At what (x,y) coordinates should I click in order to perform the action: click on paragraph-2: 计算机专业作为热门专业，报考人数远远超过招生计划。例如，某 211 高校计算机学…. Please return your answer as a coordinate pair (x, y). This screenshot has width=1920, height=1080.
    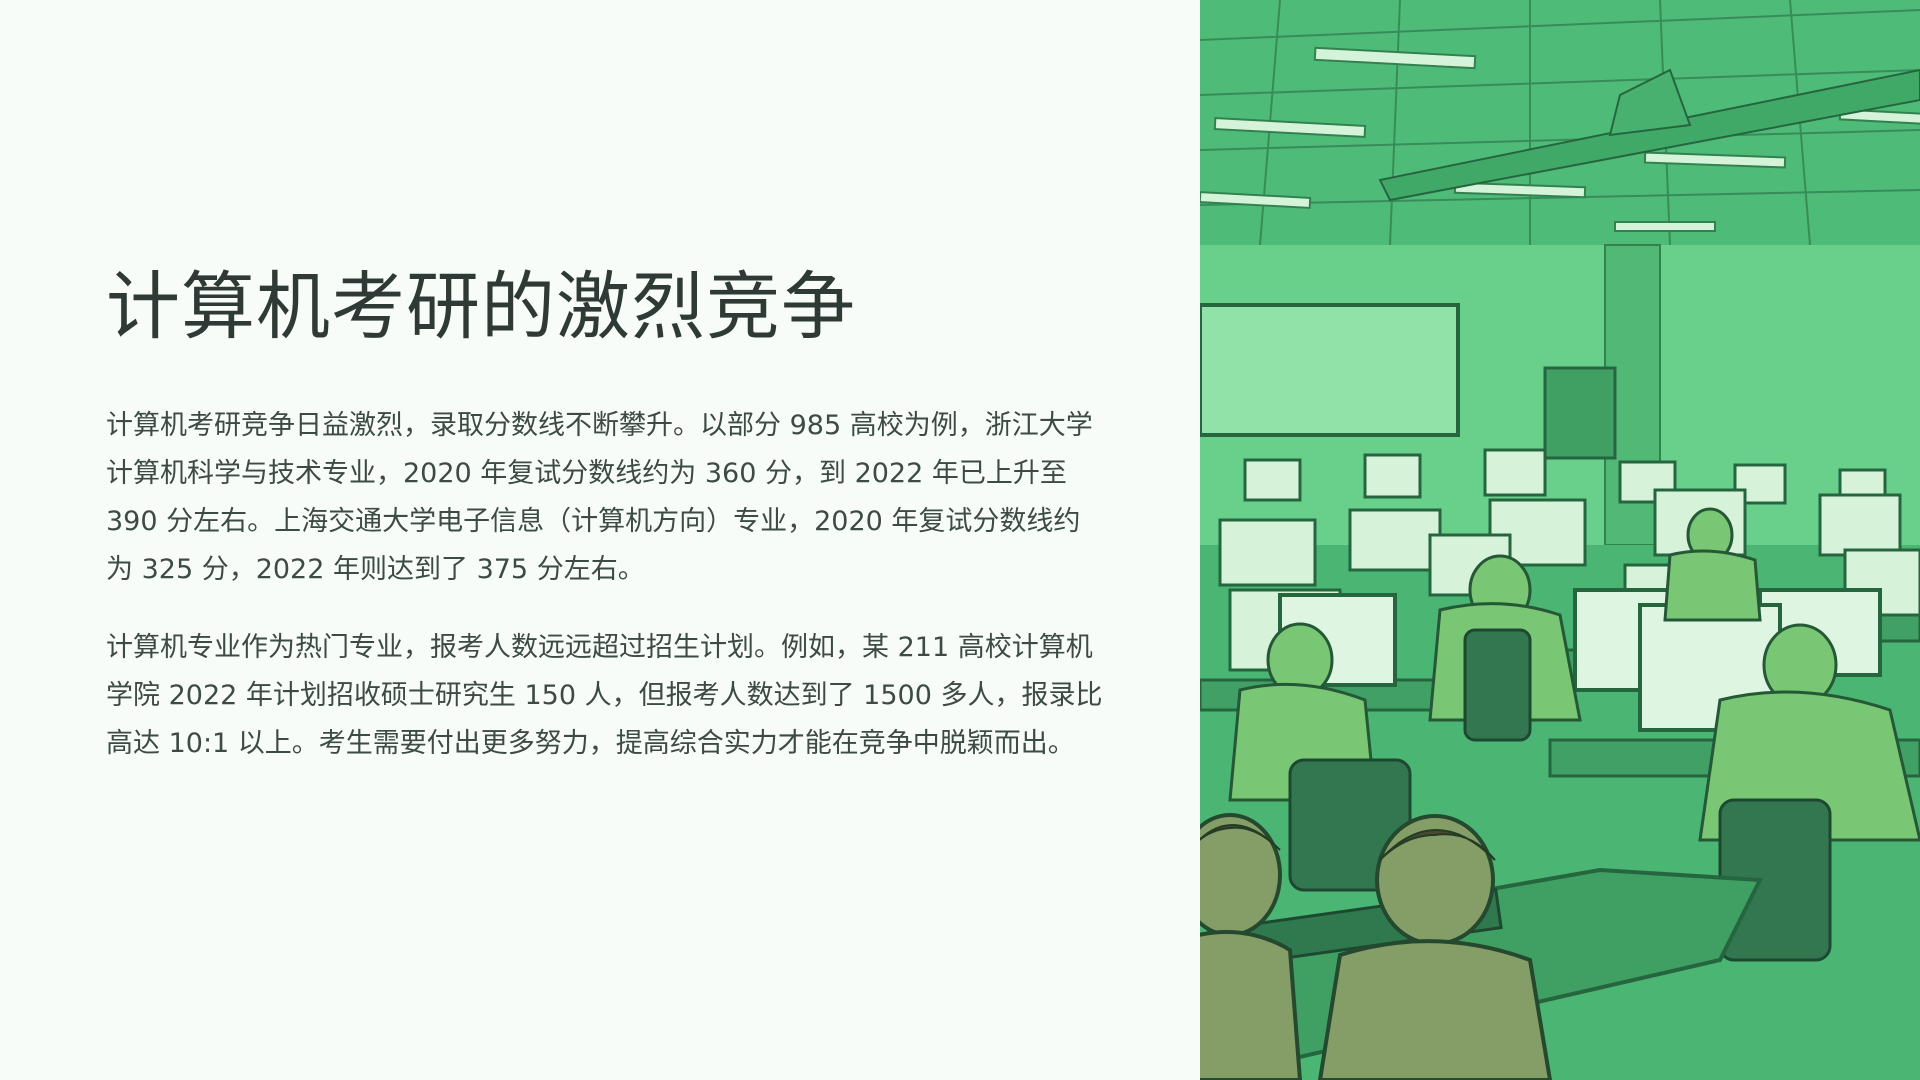
    Looking at the image, I should click on (604, 695).